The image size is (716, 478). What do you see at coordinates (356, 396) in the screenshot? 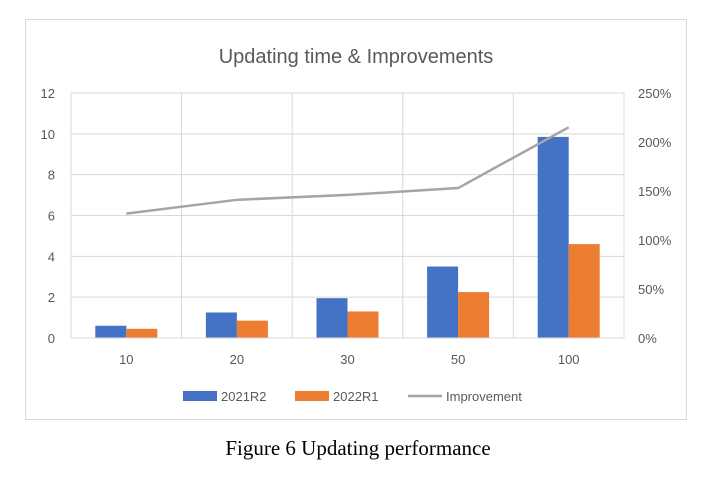
I see `legend-label: 2022R1` at bounding box center [356, 396].